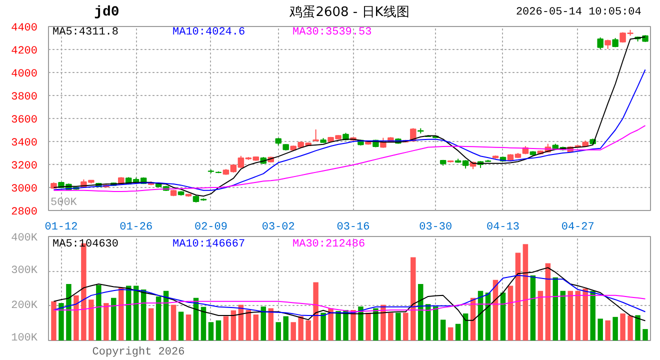 This screenshot has width=660, height=360. I want to click on x-tick-label: 02-09, so click(211, 228).